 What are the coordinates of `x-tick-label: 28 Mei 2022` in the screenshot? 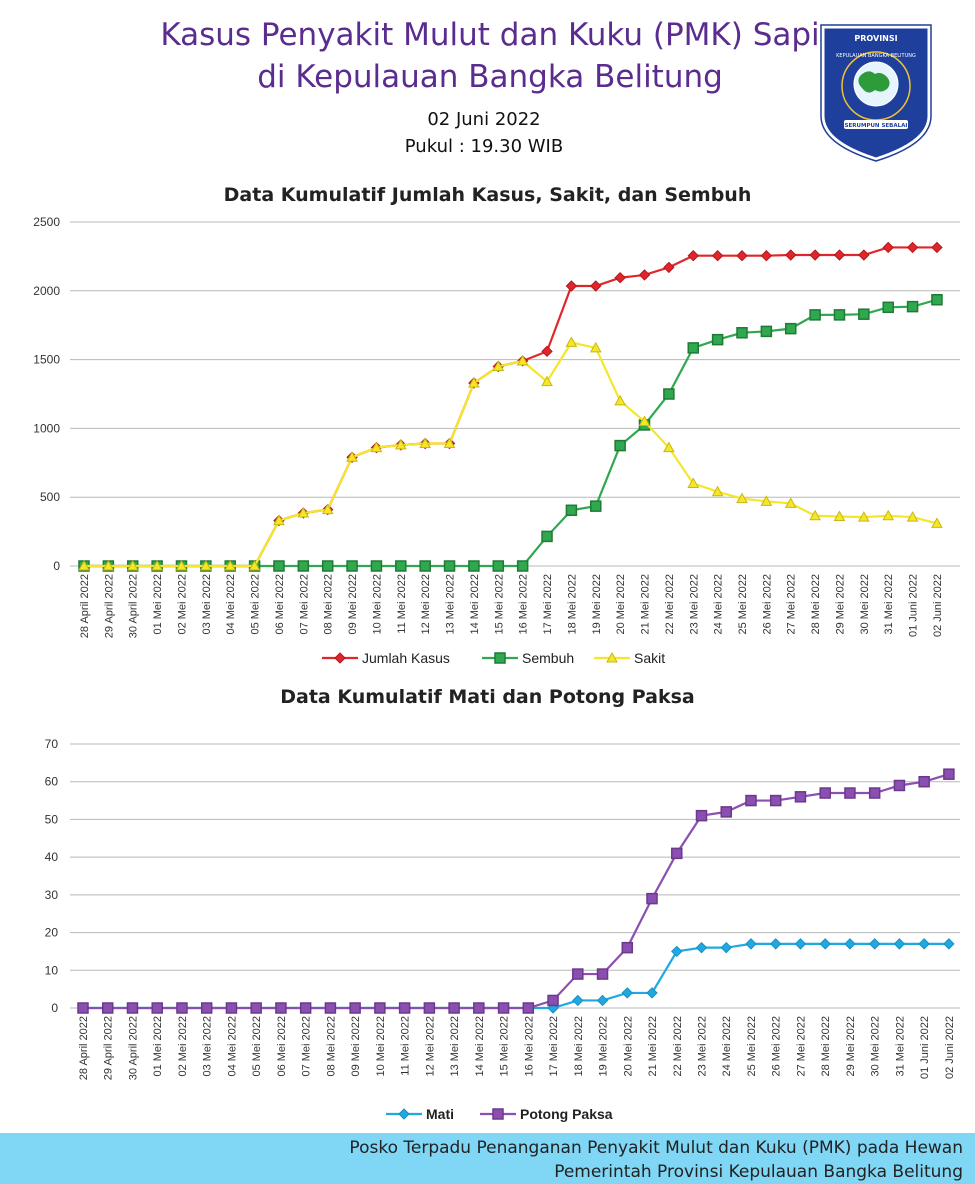 It's located at (816, 604).